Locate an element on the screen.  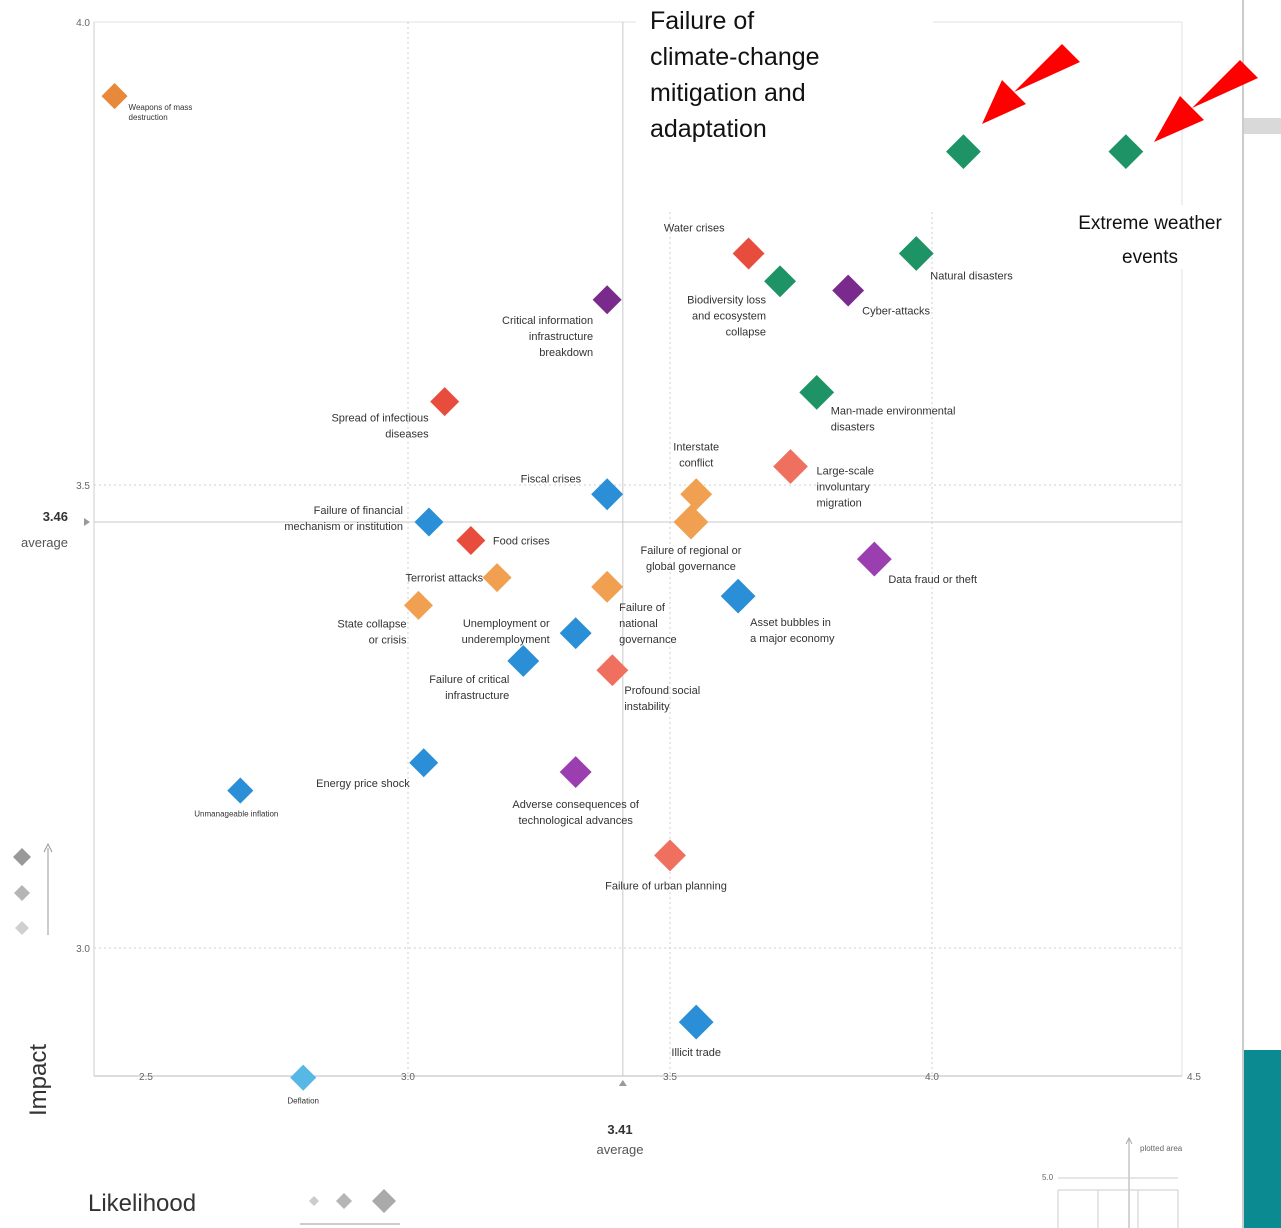
likelihood-size-legend is located at coordinates (350, 1207).